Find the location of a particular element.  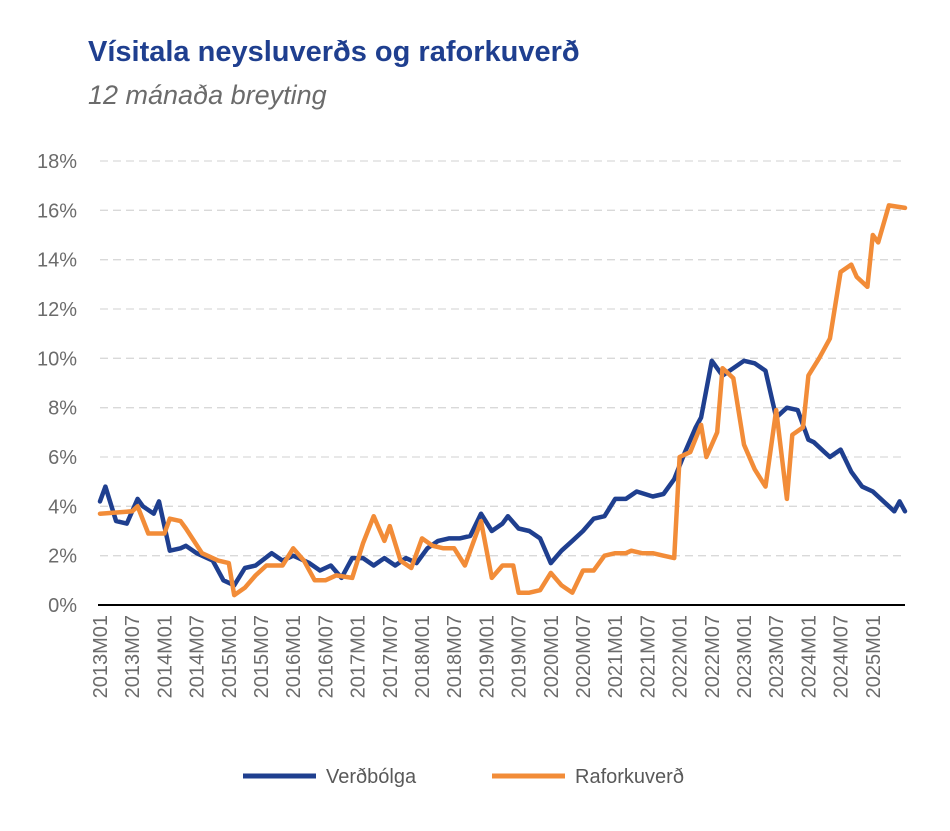

x-tick-label: 2015M07 is located at coordinates (262, 656).